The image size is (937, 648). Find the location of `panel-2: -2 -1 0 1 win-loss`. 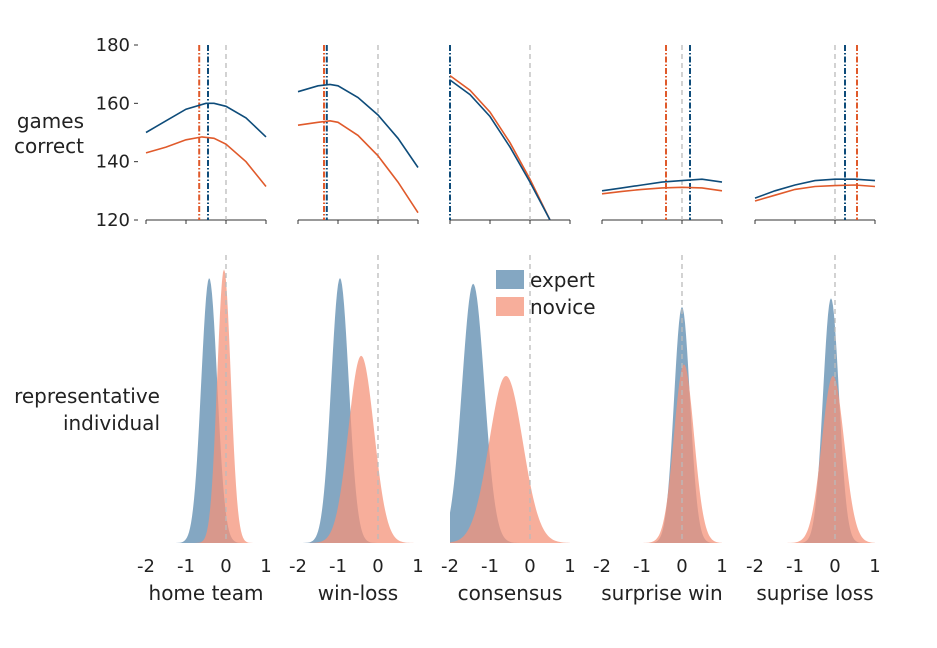

panel-2: -2 -1 0 1 win-loss is located at coordinates (356, 325).